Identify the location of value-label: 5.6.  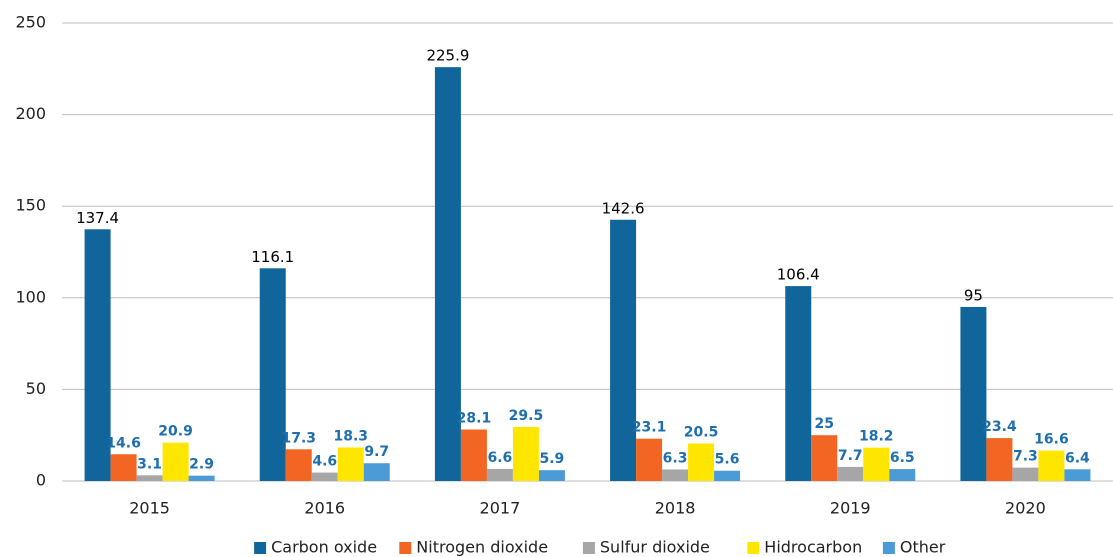
(727, 460).